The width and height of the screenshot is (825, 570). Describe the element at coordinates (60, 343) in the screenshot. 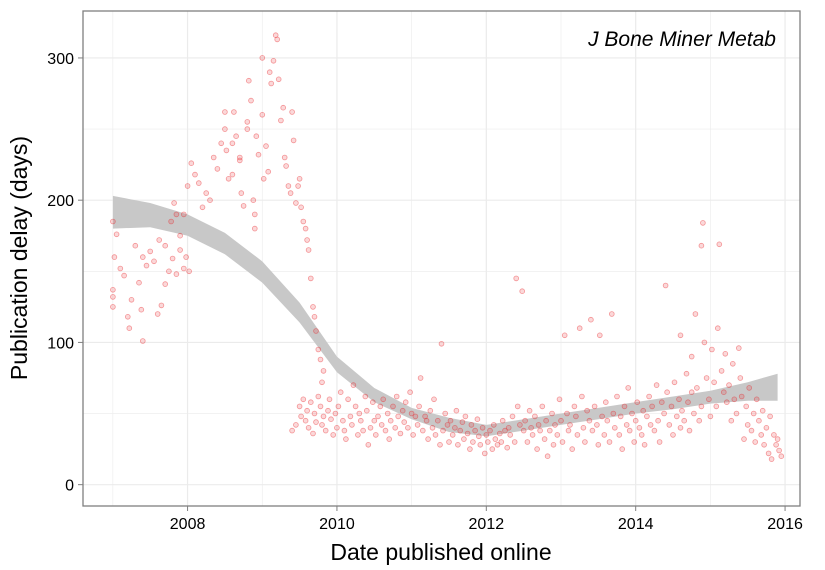

I see `y-tick-label: 100` at that location.